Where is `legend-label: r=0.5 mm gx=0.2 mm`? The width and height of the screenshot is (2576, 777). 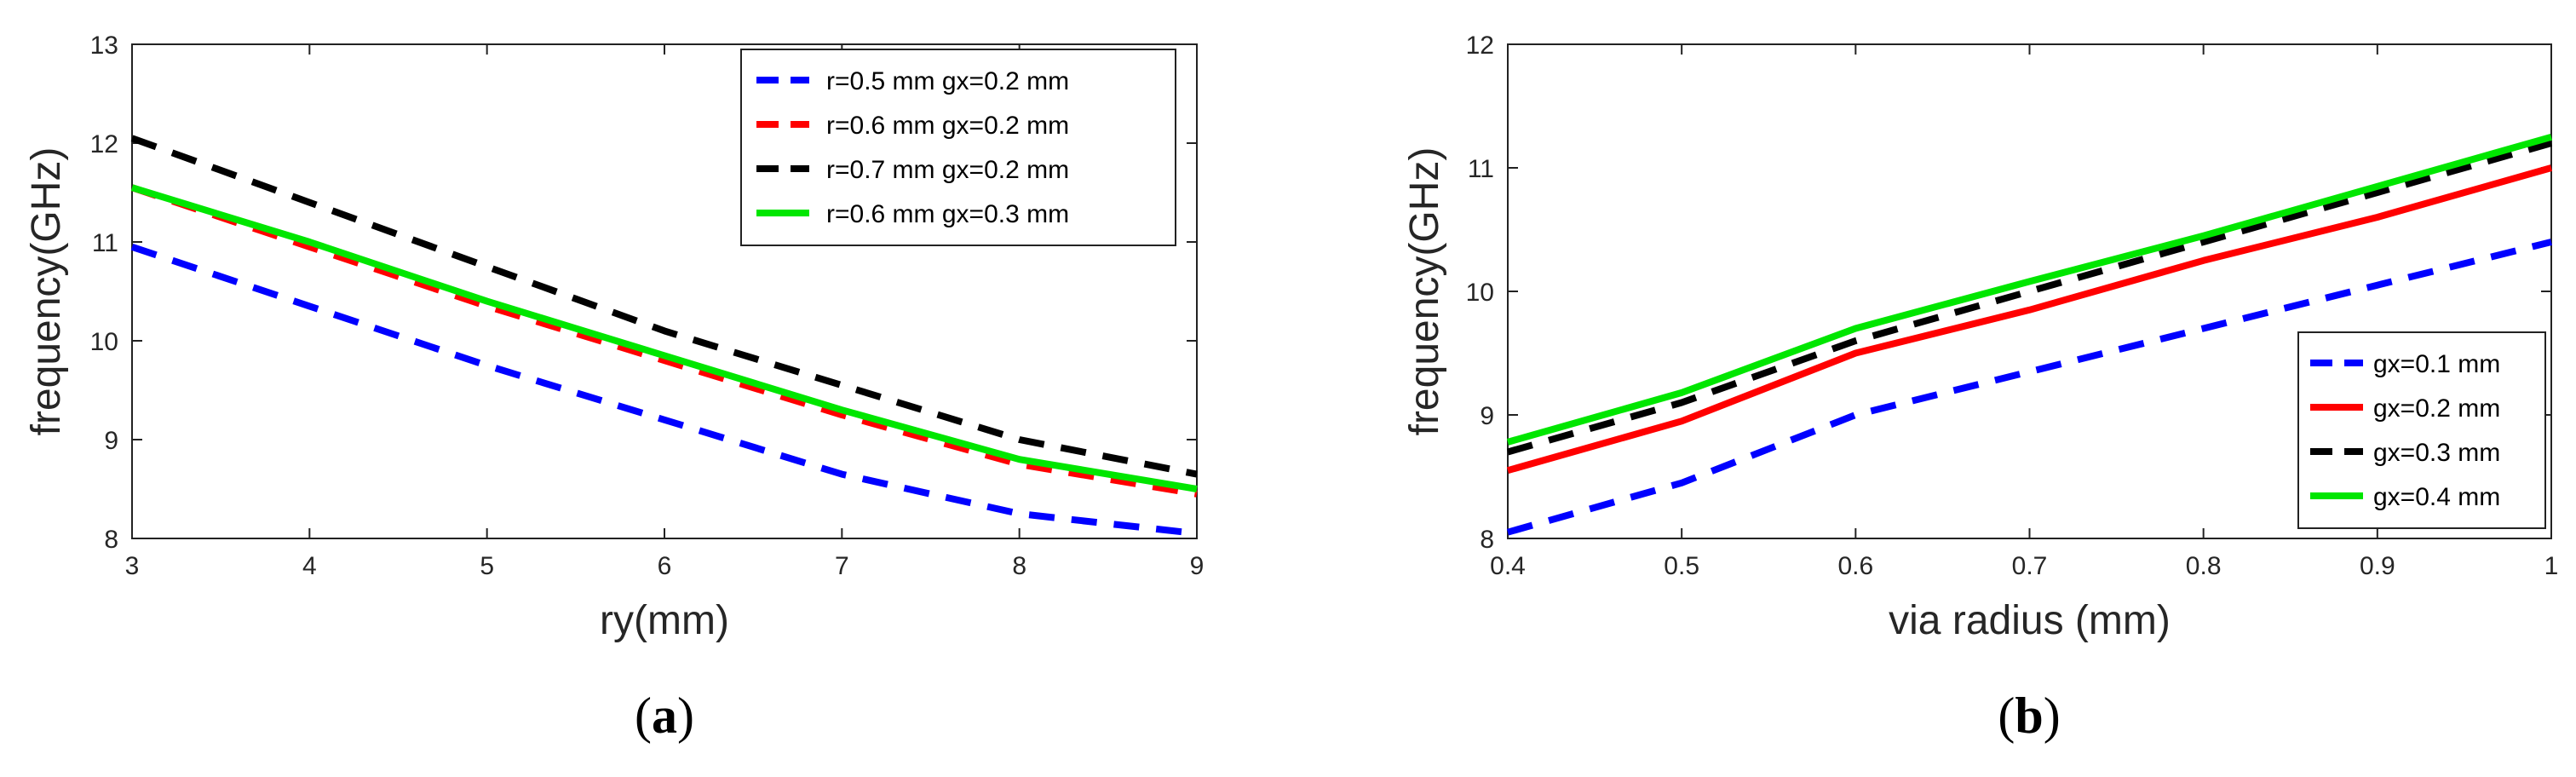 legend-label: r=0.5 mm gx=0.2 mm is located at coordinates (948, 81).